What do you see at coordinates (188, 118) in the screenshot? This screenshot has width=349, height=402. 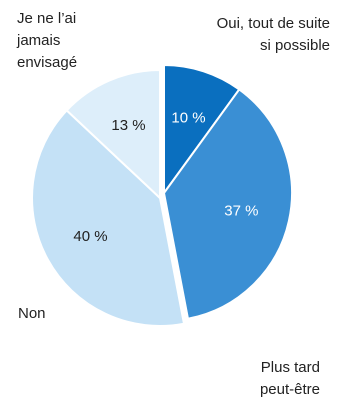 I see `percent-label-oui-tout-de-suite-si-possible: 10 %` at bounding box center [188, 118].